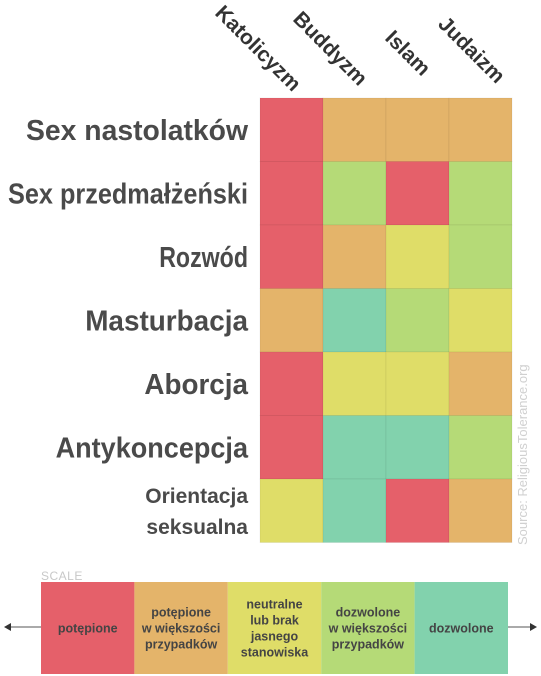 The image size is (541, 676). I want to click on row-label: Sex nastolatków, so click(137, 131).